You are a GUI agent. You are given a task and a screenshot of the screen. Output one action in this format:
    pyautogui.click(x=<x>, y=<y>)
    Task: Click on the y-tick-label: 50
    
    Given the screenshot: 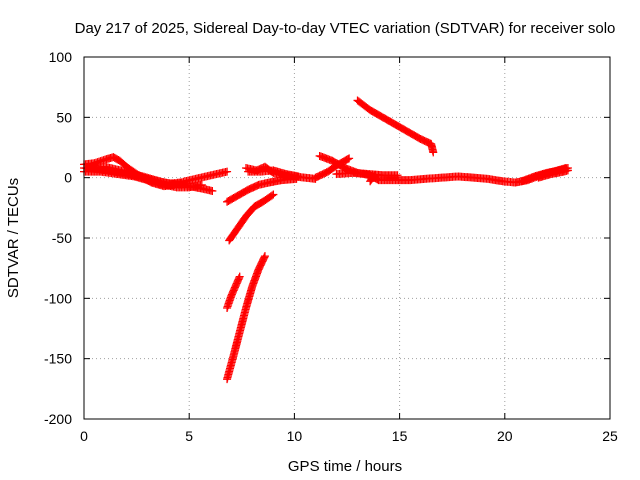 What is the action you would take?
    pyautogui.click(x=64, y=117)
    